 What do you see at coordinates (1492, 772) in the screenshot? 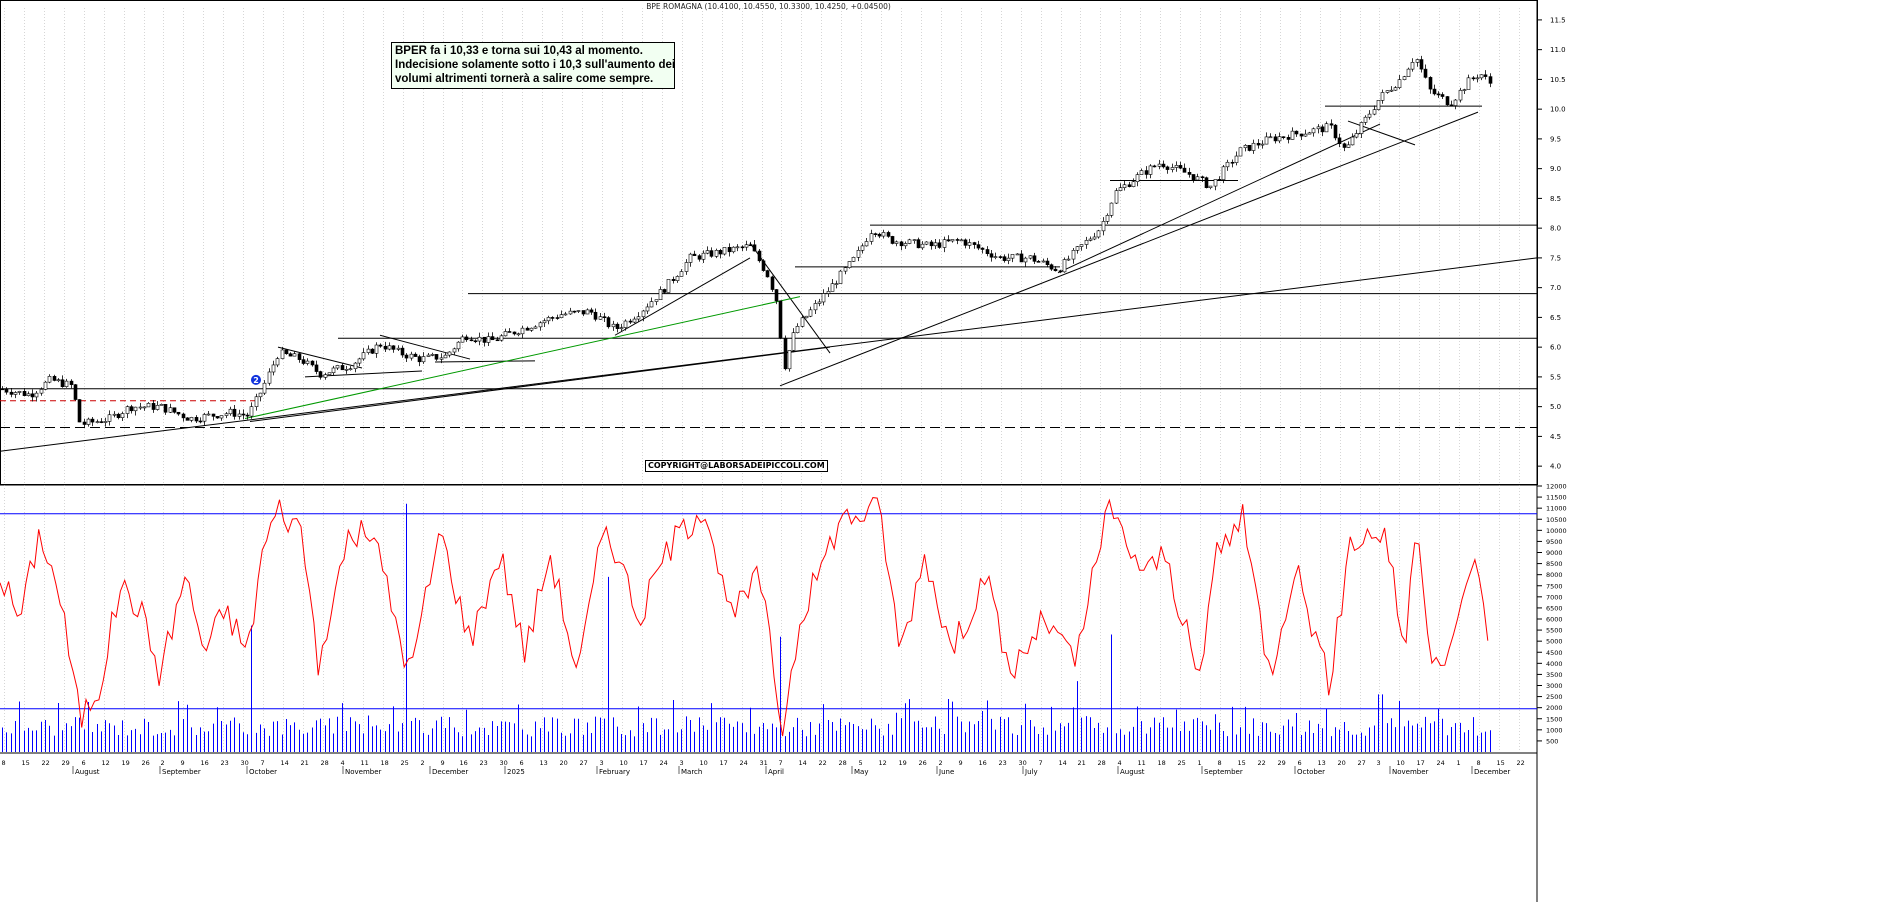
I see `x-month-label: December` at bounding box center [1492, 772].